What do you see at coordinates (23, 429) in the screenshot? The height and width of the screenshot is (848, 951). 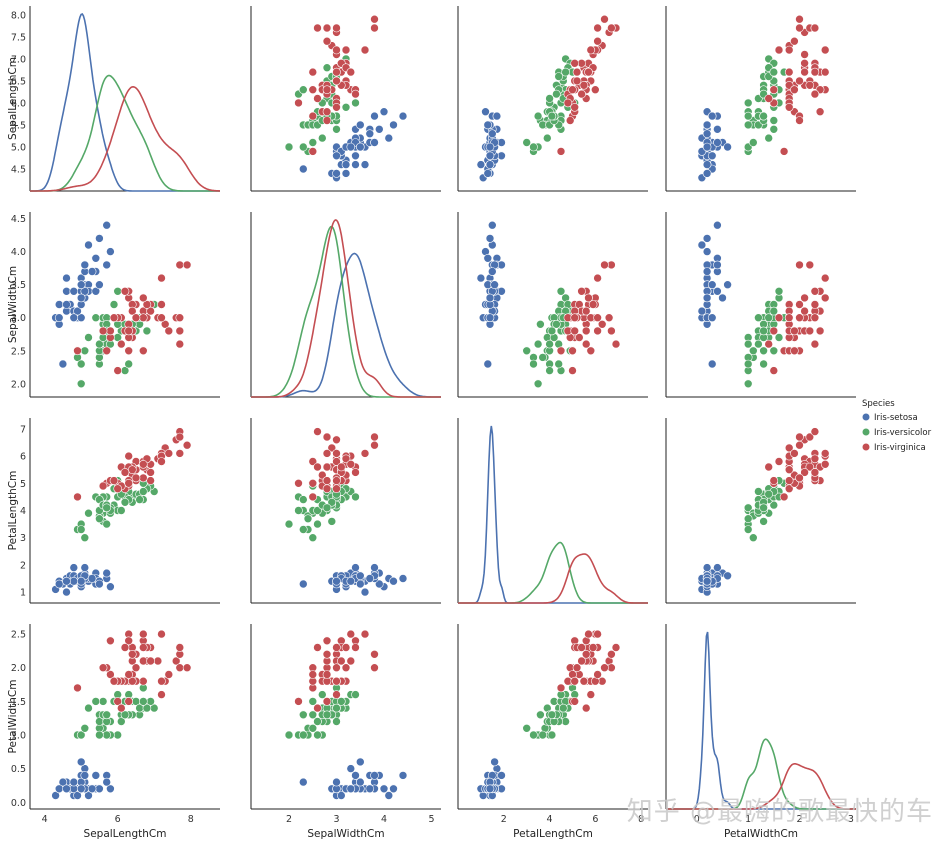 I see `y-tick-label: 7` at bounding box center [23, 429].